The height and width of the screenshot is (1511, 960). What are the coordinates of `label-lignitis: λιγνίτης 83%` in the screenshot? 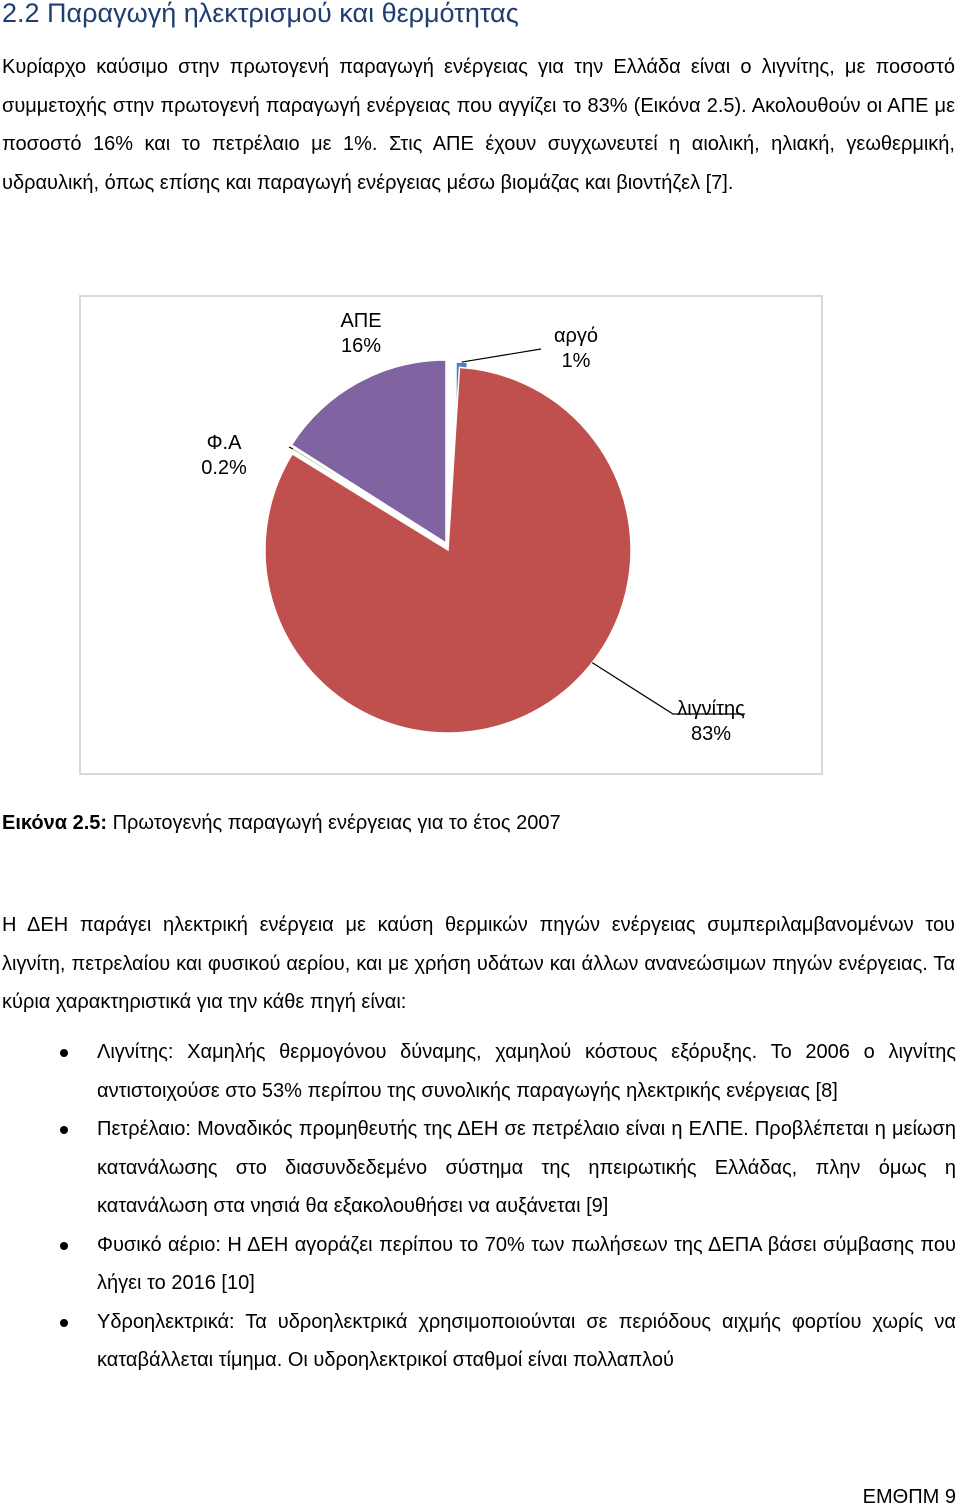 It's located at (711, 722).